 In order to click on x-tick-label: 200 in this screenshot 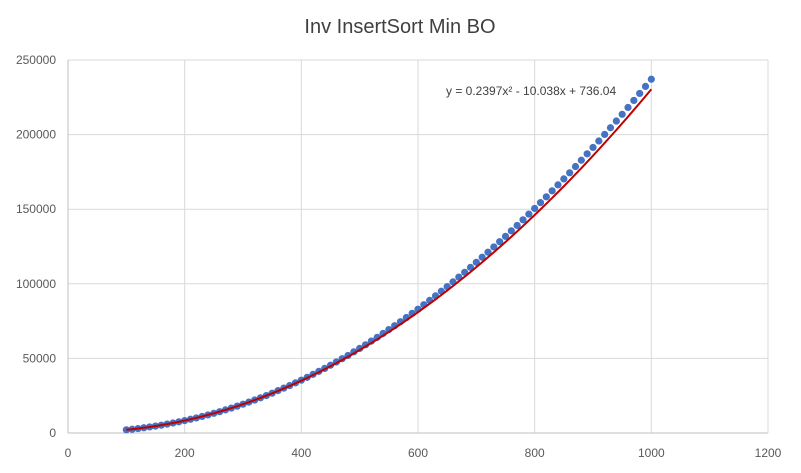, I will do `click(185, 453)`.